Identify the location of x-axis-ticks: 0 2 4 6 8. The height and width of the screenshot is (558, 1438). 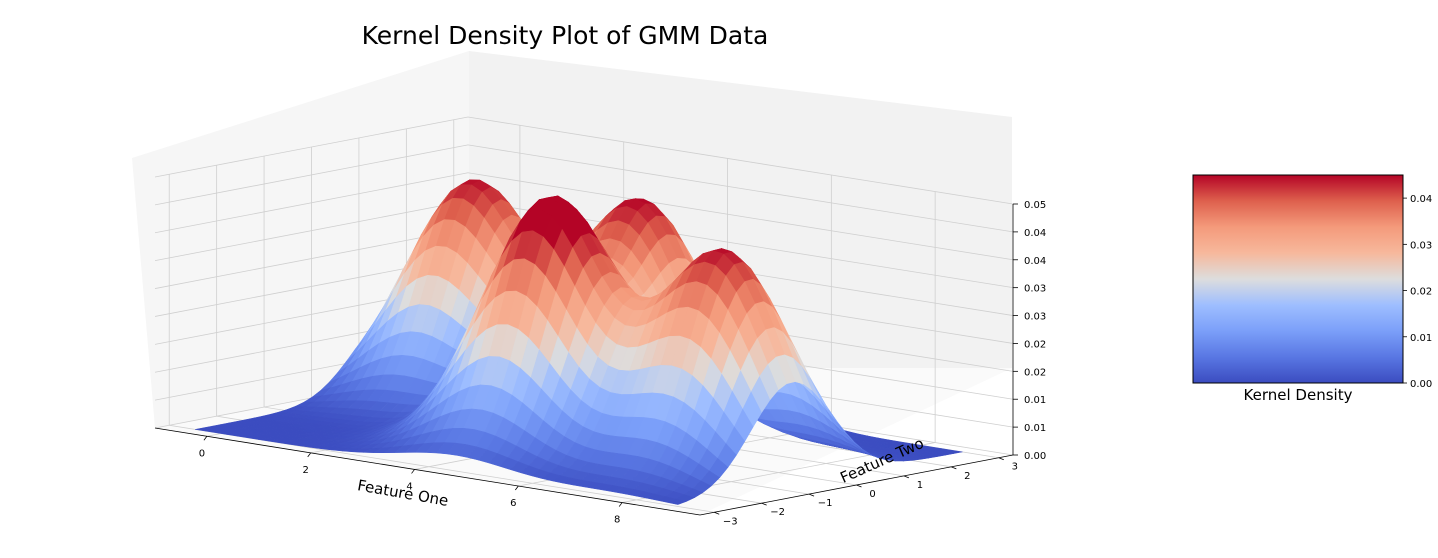
(410, 486).